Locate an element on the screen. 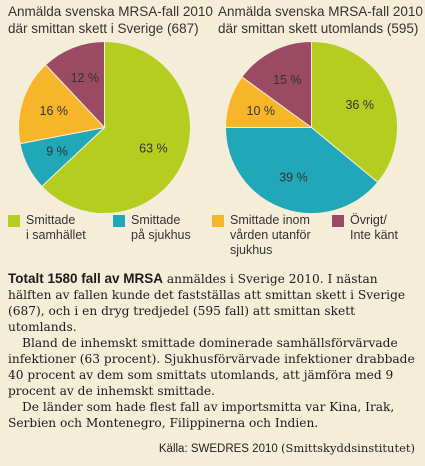 The image size is (425, 466). legend-label-care: Smittade inom vården utanför sjukhus is located at coordinates (270, 235).